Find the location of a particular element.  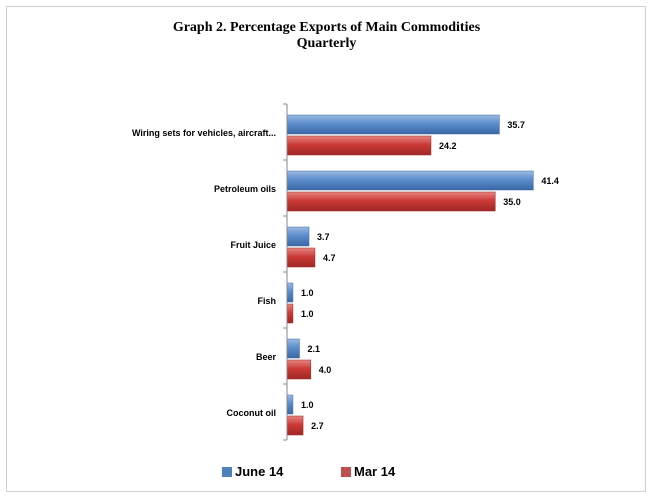

category-label-beer: Beer is located at coordinates (266, 357).